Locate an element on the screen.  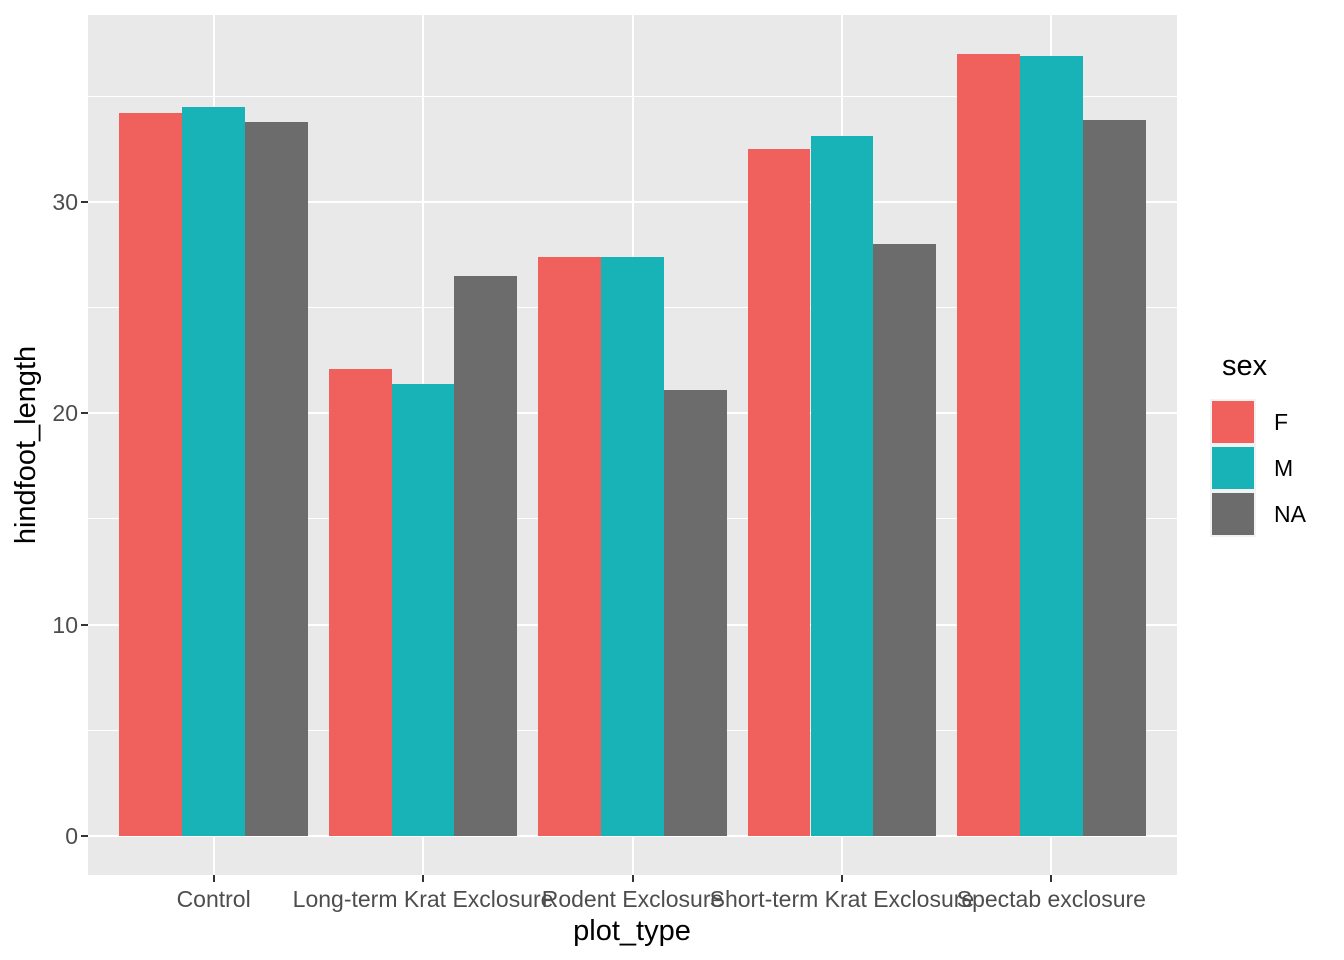
legend-item-m: M is located at coordinates (1275, 468).